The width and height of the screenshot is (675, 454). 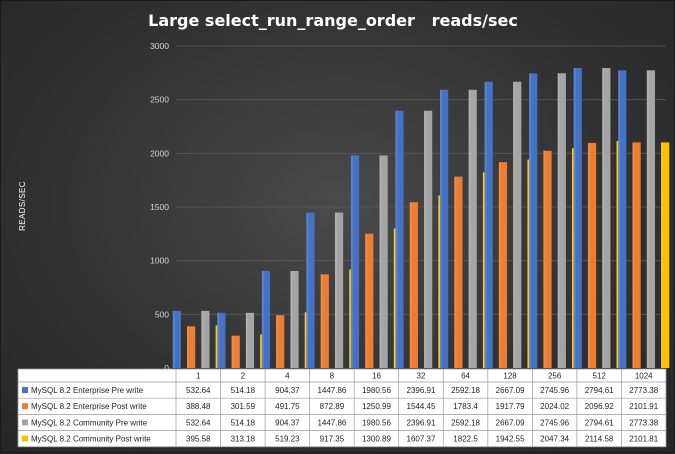 I want to click on data-label: 2773.38, so click(x=643, y=422).